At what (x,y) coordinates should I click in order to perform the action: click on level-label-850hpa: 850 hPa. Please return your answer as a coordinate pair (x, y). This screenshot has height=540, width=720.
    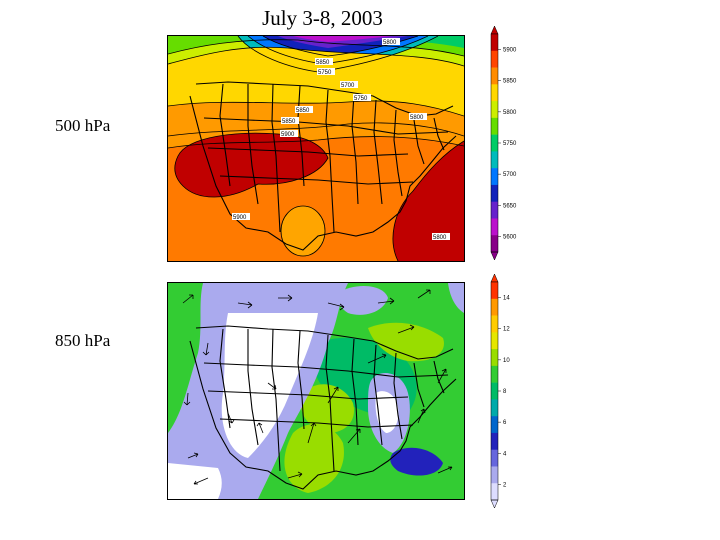
    Looking at the image, I should click on (83, 340).